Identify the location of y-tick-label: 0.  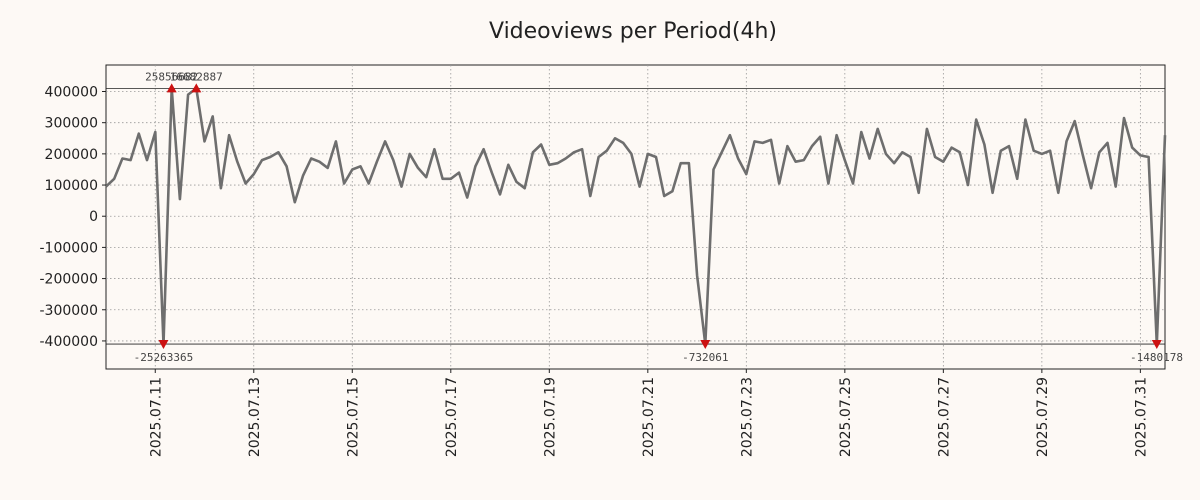
(93, 217).